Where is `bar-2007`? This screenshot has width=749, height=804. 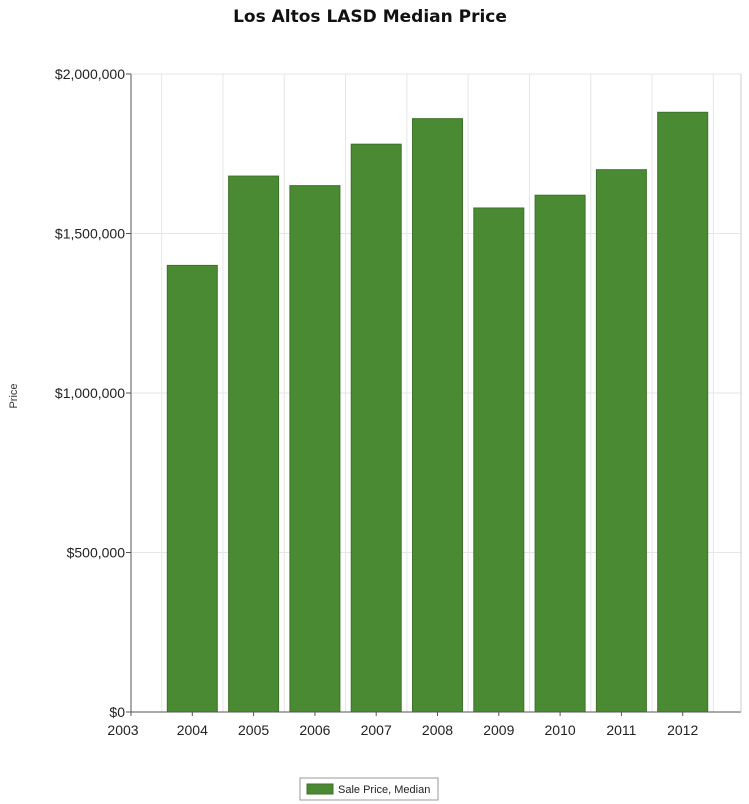 bar-2007 is located at coordinates (376, 428).